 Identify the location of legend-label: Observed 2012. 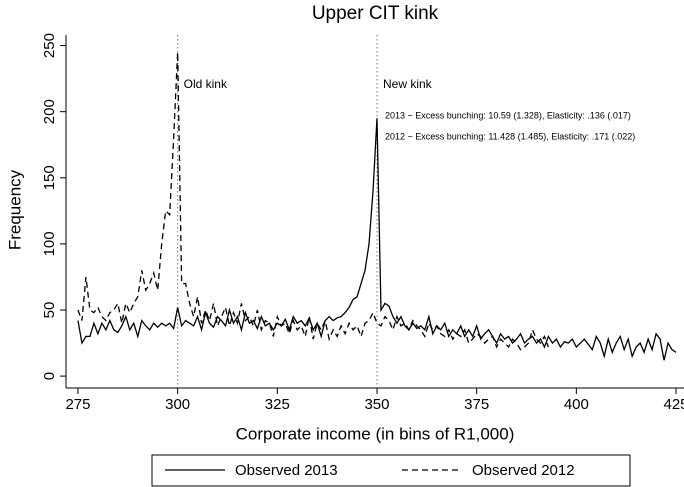
(523, 470).